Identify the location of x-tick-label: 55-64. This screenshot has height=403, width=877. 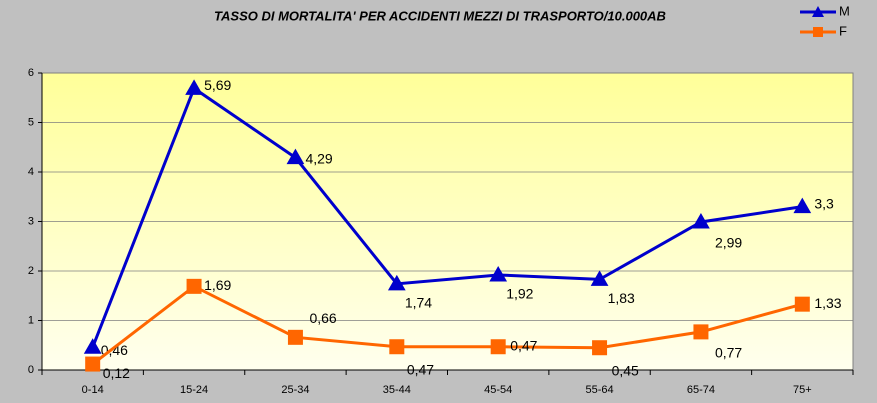
(599, 390).